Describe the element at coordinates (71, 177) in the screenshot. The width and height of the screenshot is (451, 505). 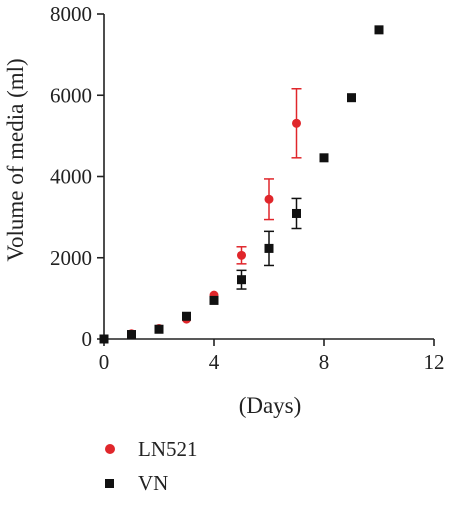
I see `y-tick-label: 4000` at that location.